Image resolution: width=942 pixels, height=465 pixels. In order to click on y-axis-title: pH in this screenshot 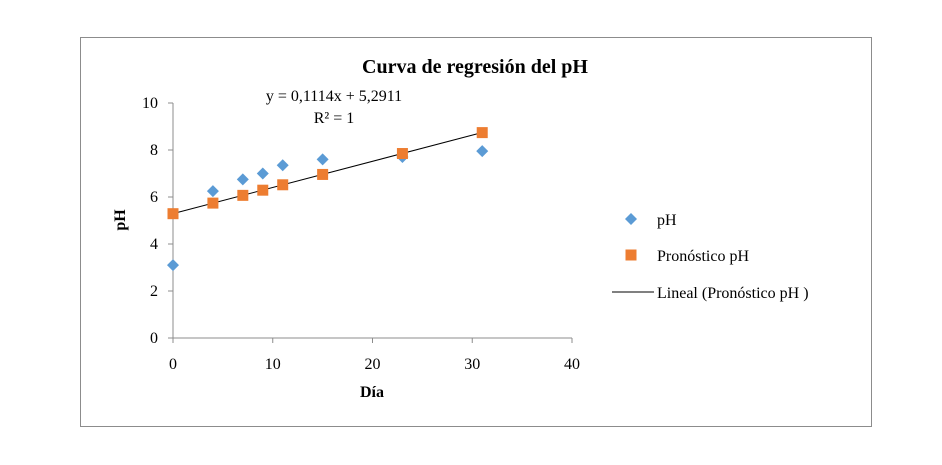, I will do `click(120, 220)`.